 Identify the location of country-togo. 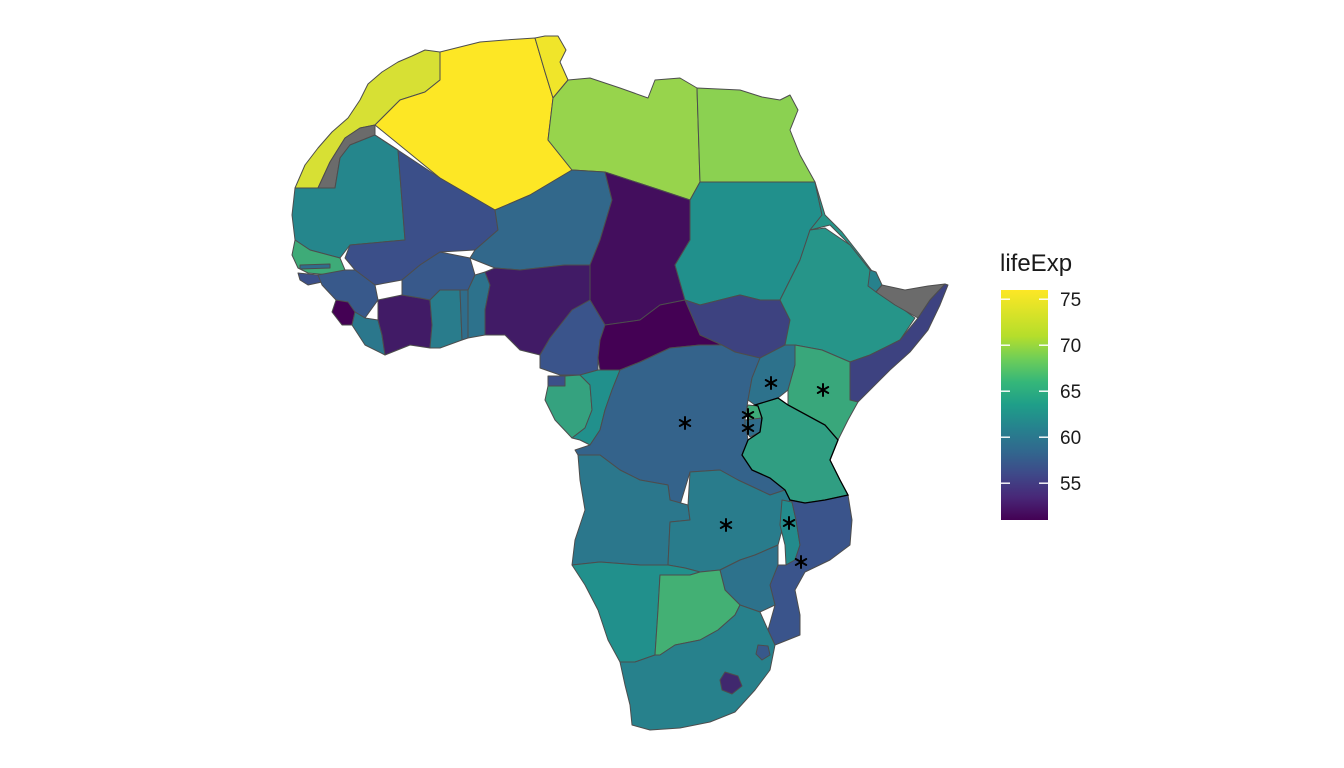
(464, 315).